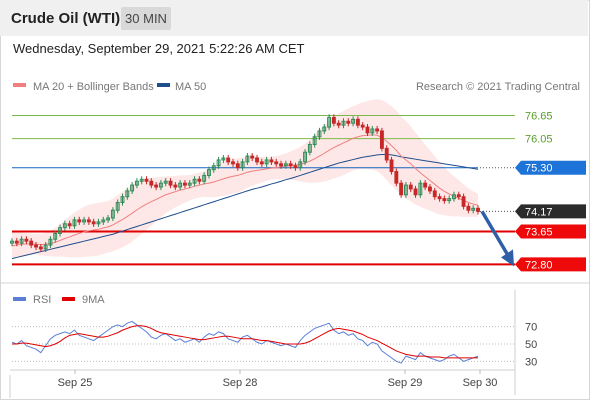 The width and height of the screenshot is (590, 400). I want to click on x-tick-label: Sep 29, so click(405, 383).